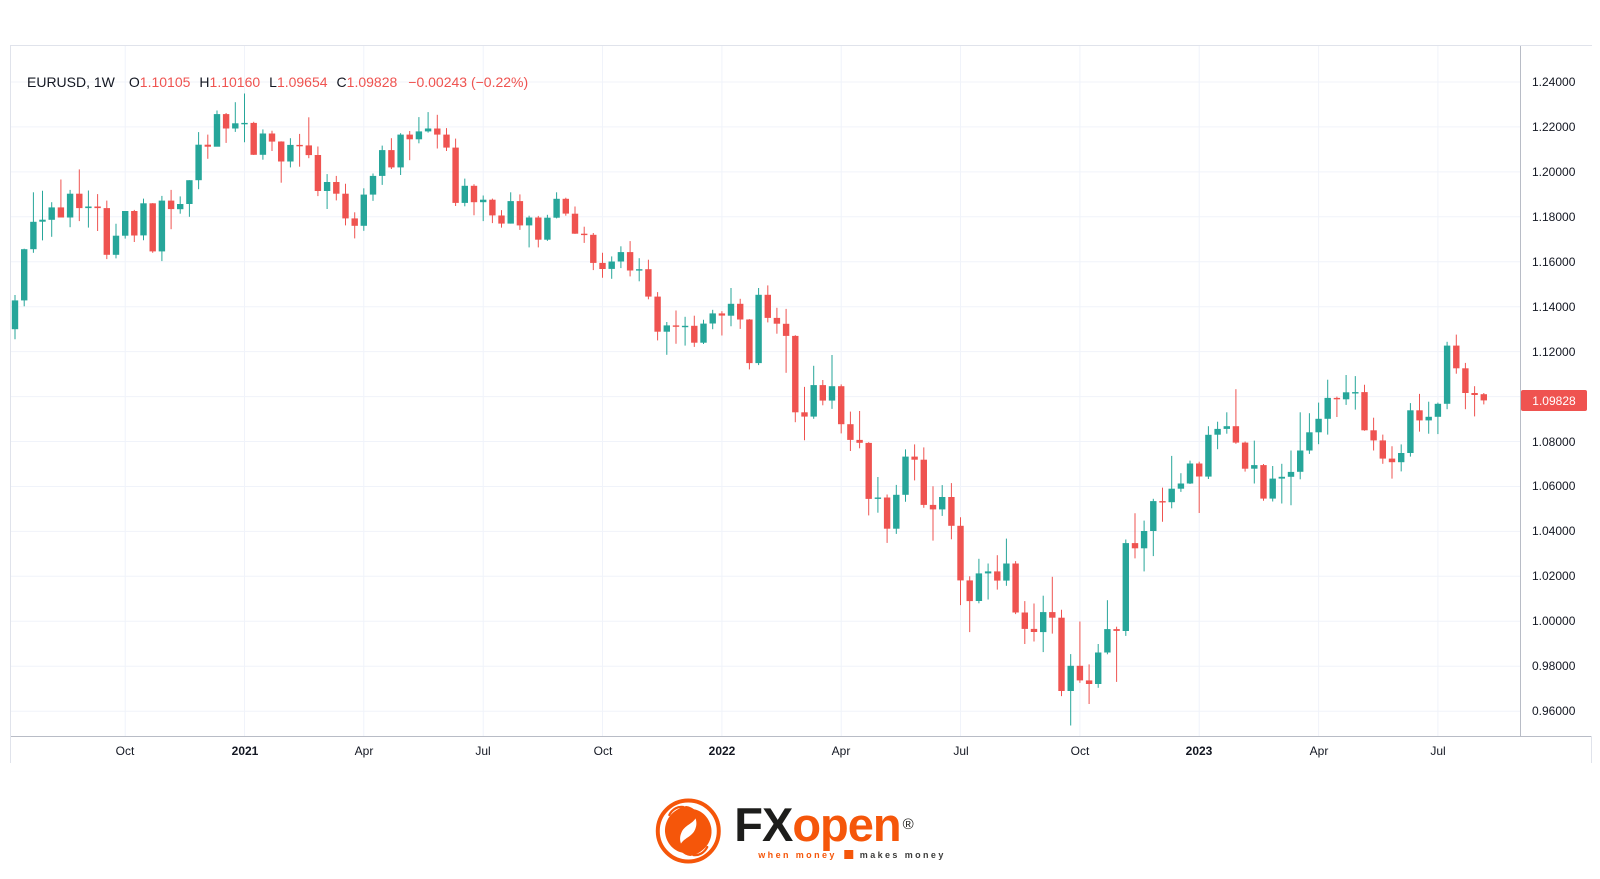  What do you see at coordinates (801, 749) in the screenshot?
I see `time-axis: Oct 2021 Apr Jul Oct 2022 Apr Jul Oct 2023 Apr Jul` at bounding box center [801, 749].